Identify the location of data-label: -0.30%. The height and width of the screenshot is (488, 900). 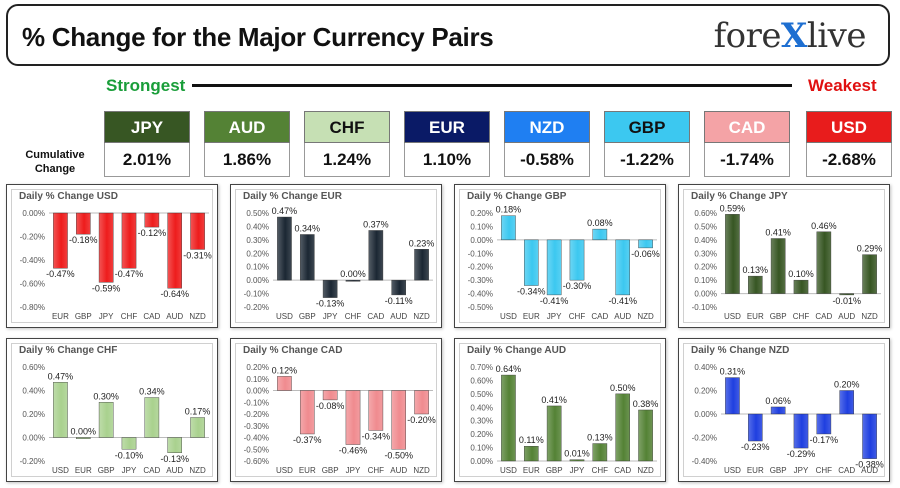
(577, 286).